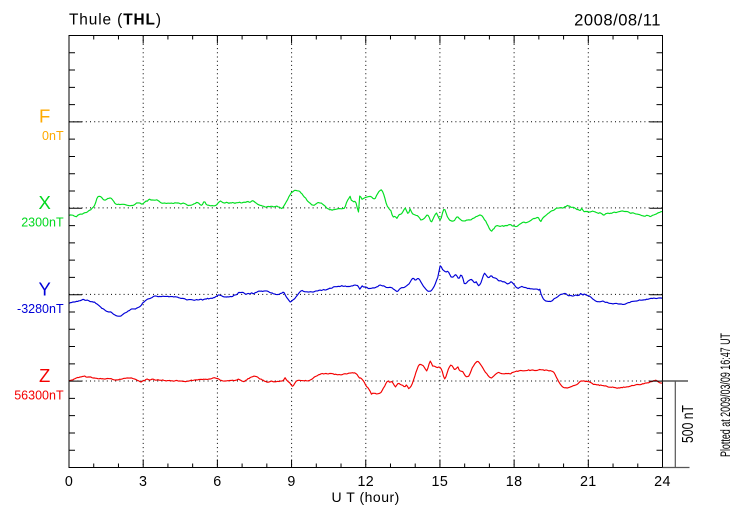  What do you see at coordinates (365, 482) in the screenshot?
I see `svg-text: 12` at bounding box center [365, 482].